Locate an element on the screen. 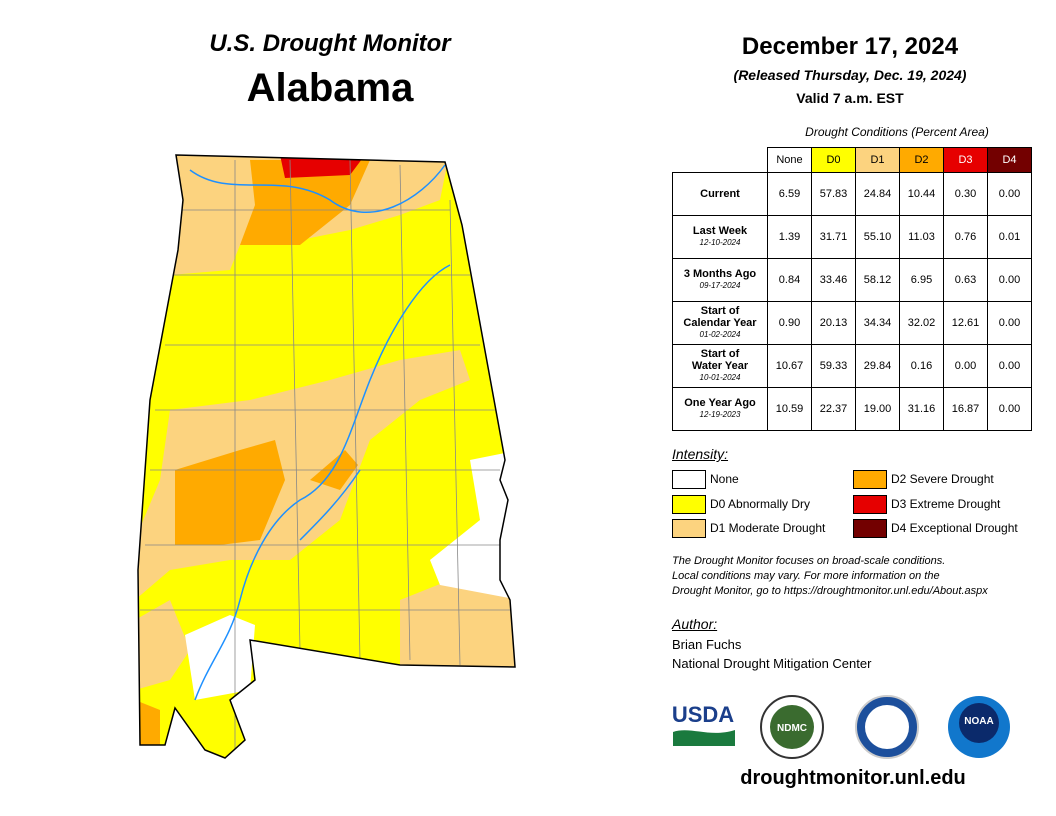  cell: 0.01 is located at coordinates (1009, 237).